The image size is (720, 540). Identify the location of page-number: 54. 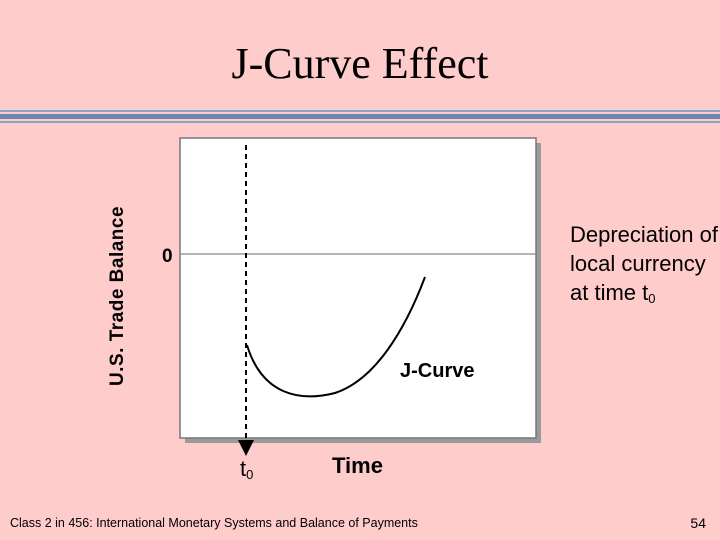
(698, 523).